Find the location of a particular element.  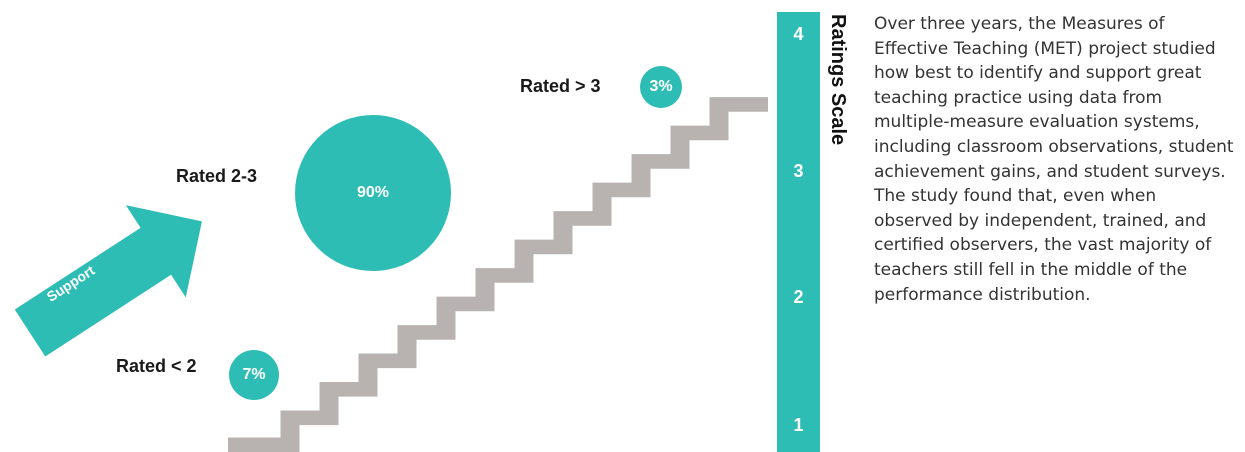

feedback-arrow is located at coordinates (108, 281).